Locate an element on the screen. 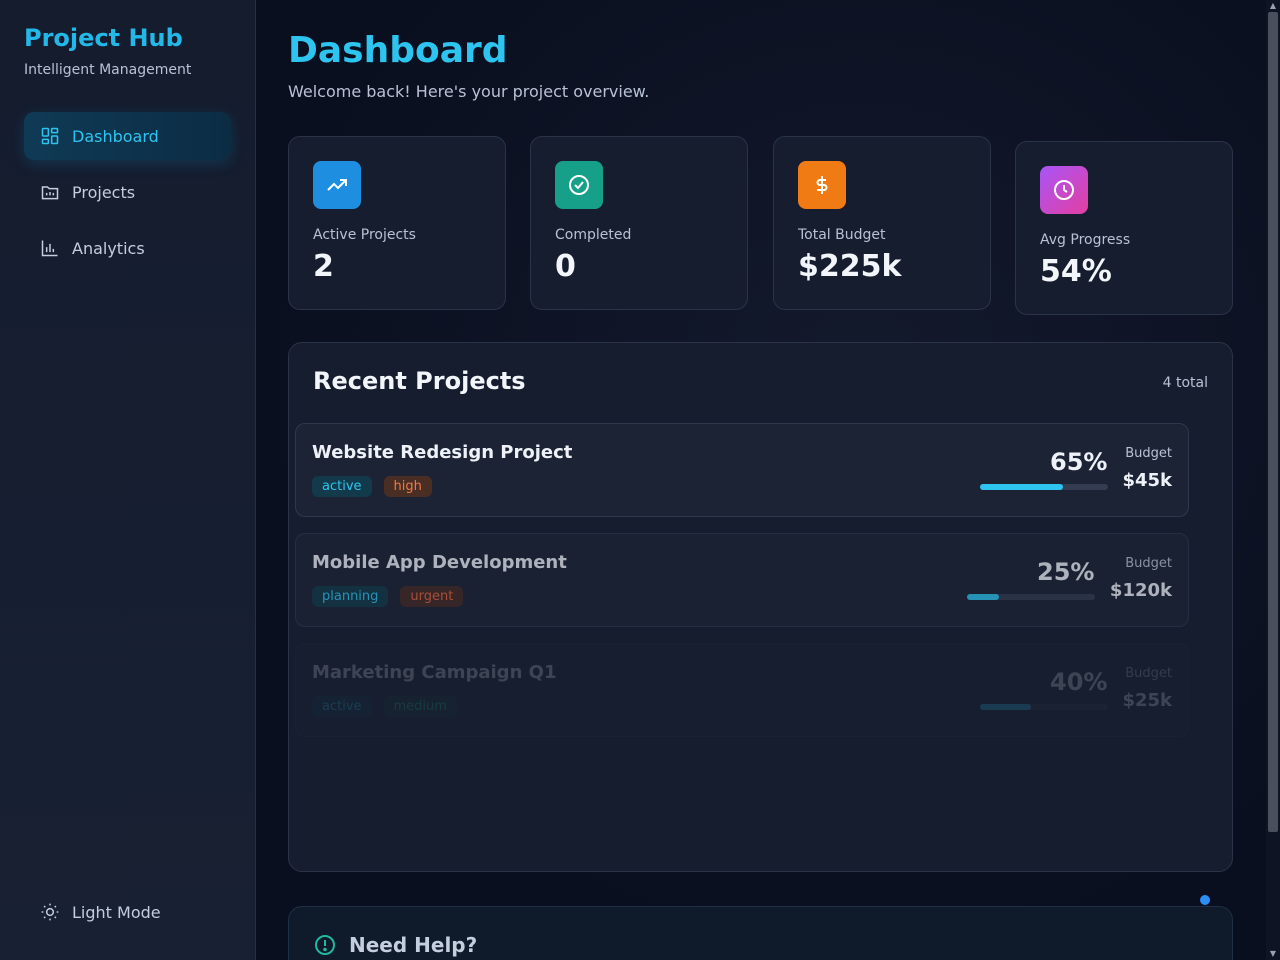 The image size is (1280, 960). priority-badge: high is located at coordinates (407, 486).